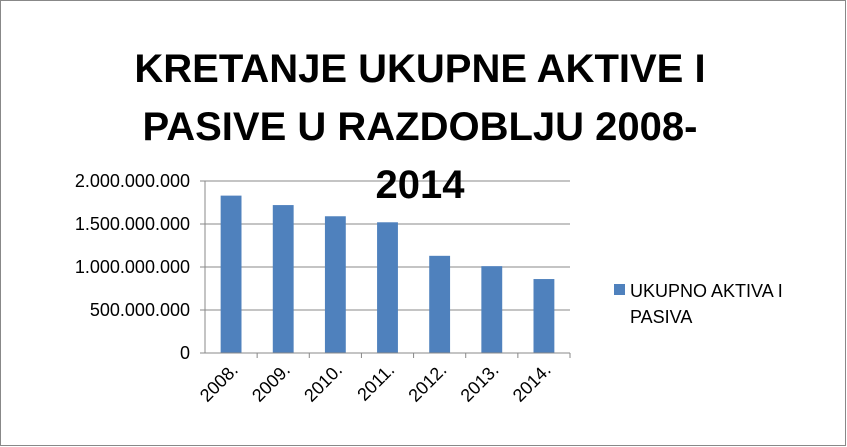 The width and height of the screenshot is (847, 447). I want to click on y-tick-label: 500.000.000, so click(140, 310).